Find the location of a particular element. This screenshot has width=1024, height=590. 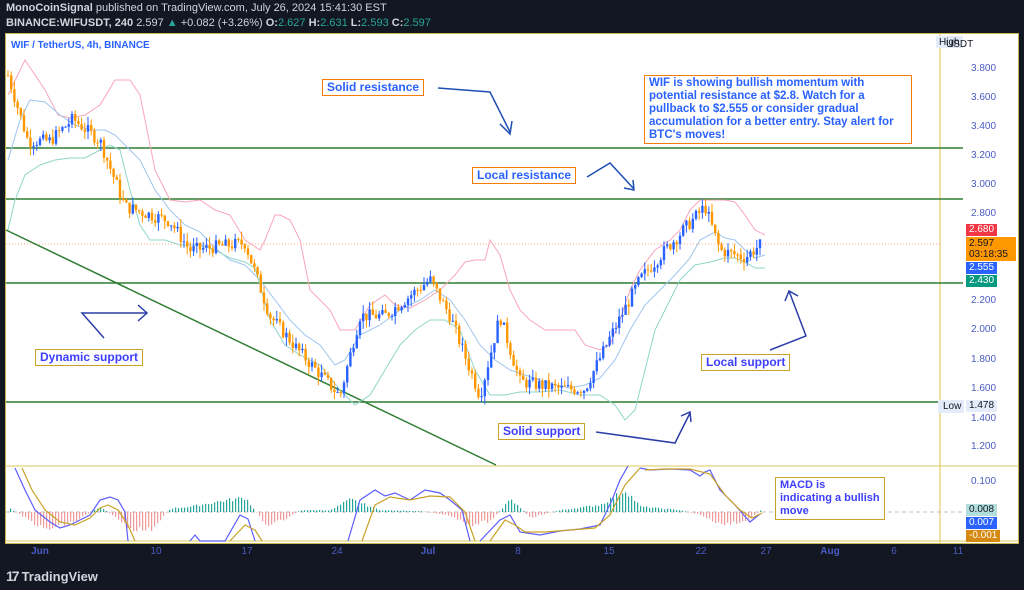

note-local-support: Local support is located at coordinates (746, 362).